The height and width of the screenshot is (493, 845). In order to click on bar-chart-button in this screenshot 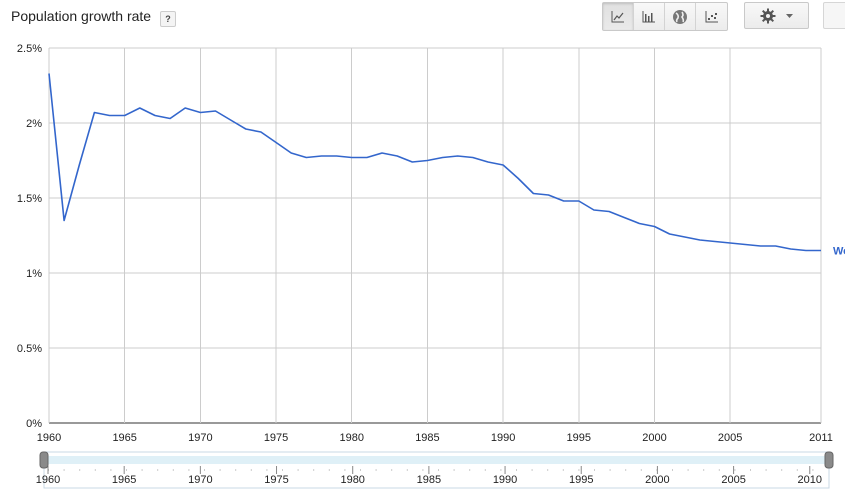, I will do `click(649, 16)`.